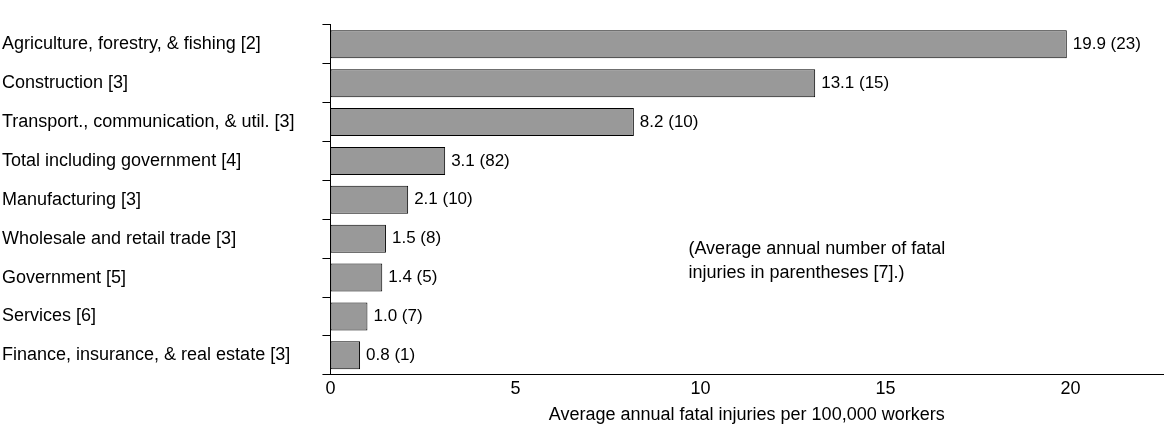  What do you see at coordinates (330, 387) in the screenshot?
I see `x-tick-label: 0` at bounding box center [330, 387].